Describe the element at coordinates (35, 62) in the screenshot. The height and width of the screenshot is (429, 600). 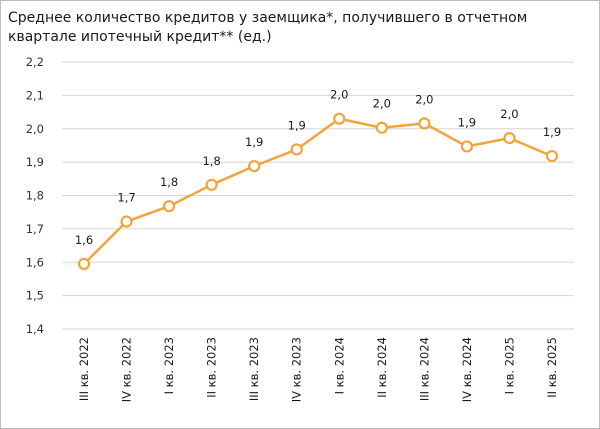
I see `y-tick-label: 2,2` at that location.